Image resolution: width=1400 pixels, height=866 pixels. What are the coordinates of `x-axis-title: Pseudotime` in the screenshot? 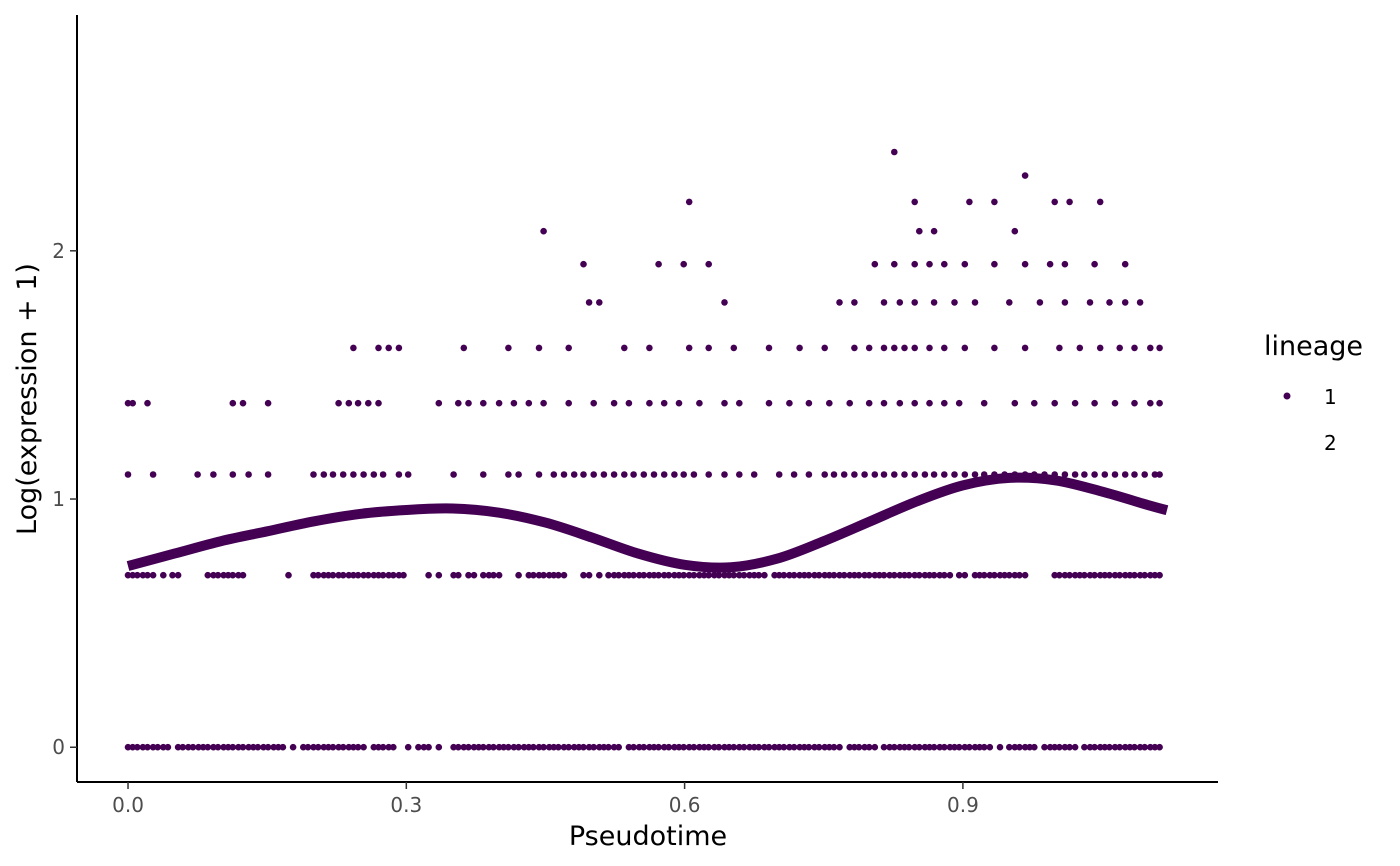 It's located at (648, 836).